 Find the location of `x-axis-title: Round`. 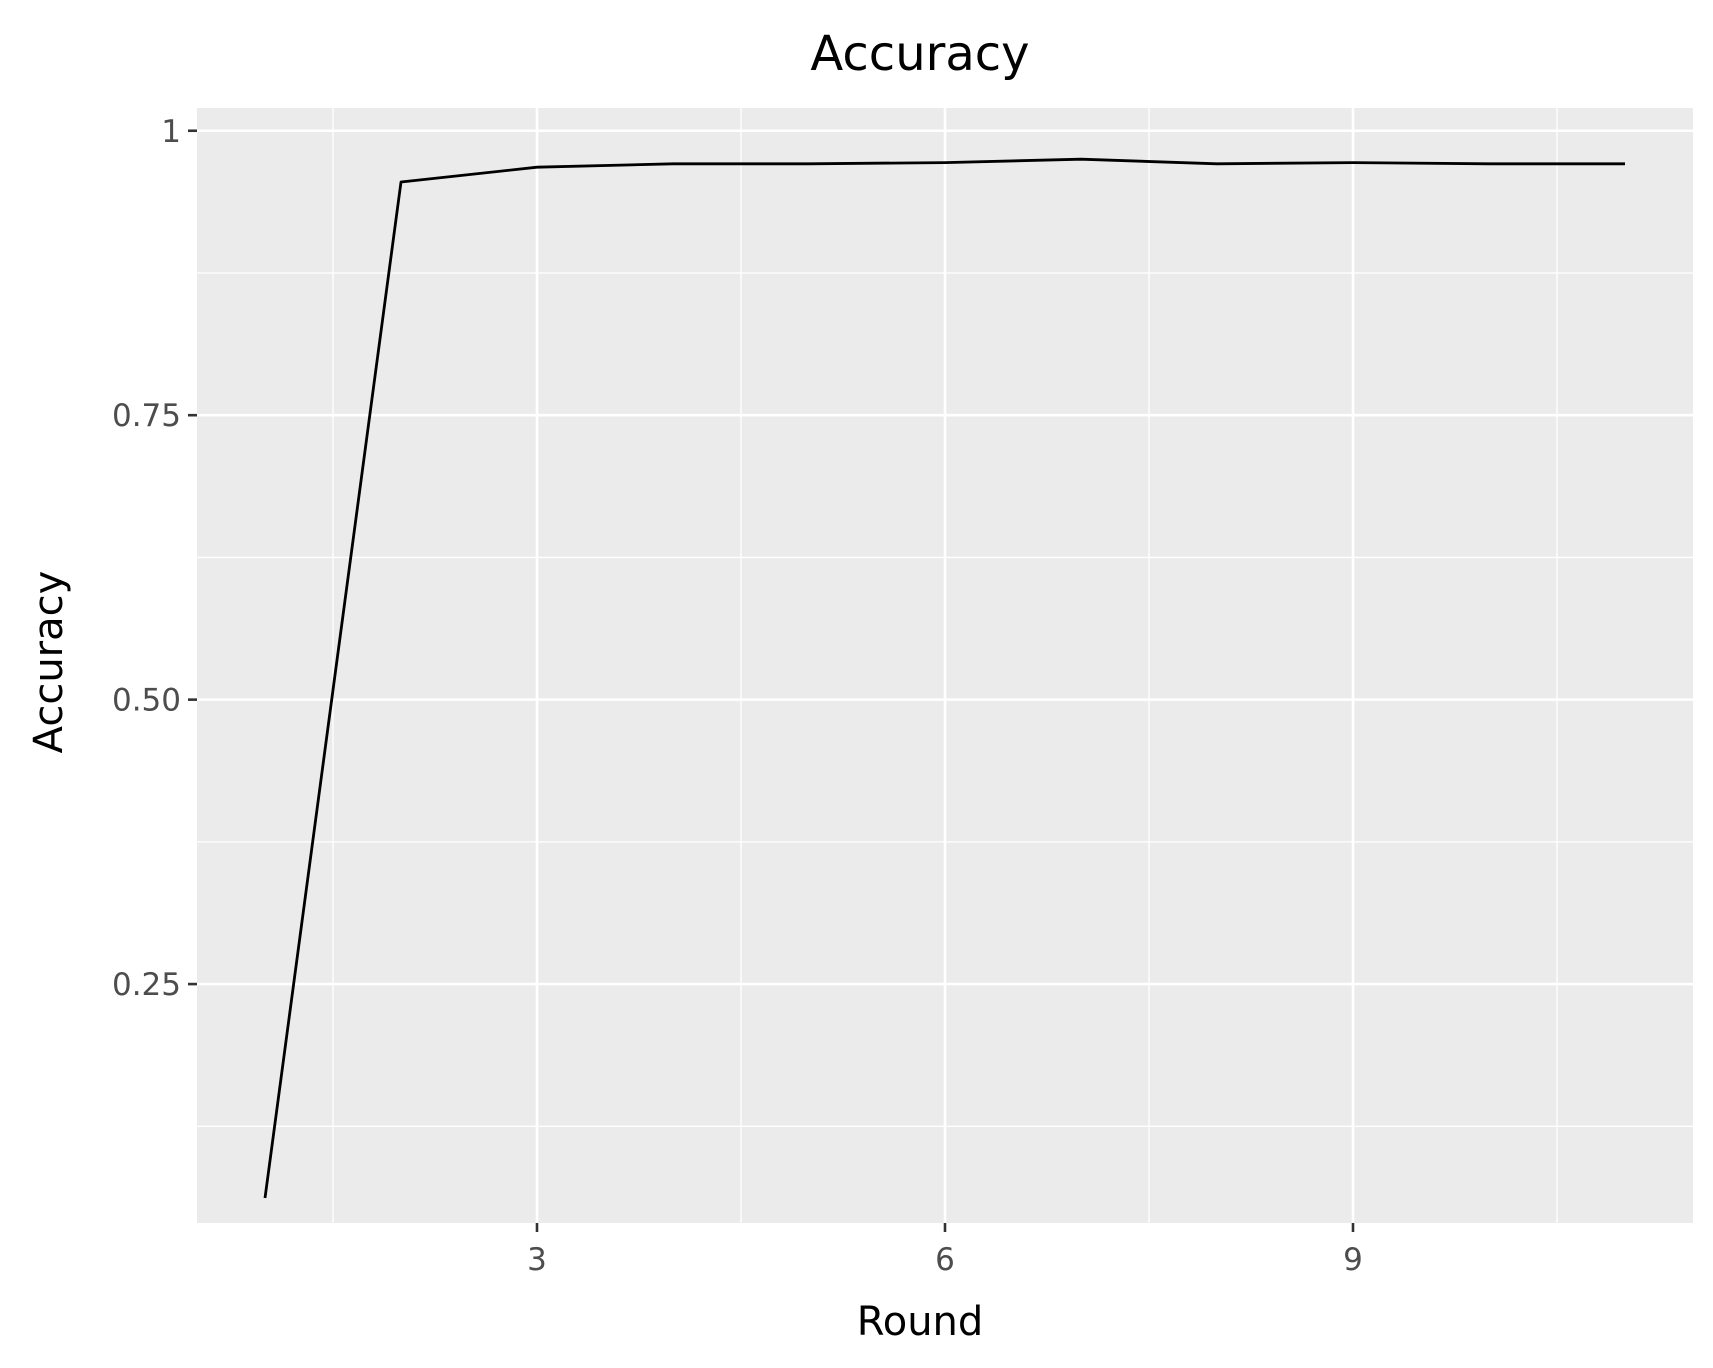

x-axis-title: Round is located at coordinates (920, 1322).